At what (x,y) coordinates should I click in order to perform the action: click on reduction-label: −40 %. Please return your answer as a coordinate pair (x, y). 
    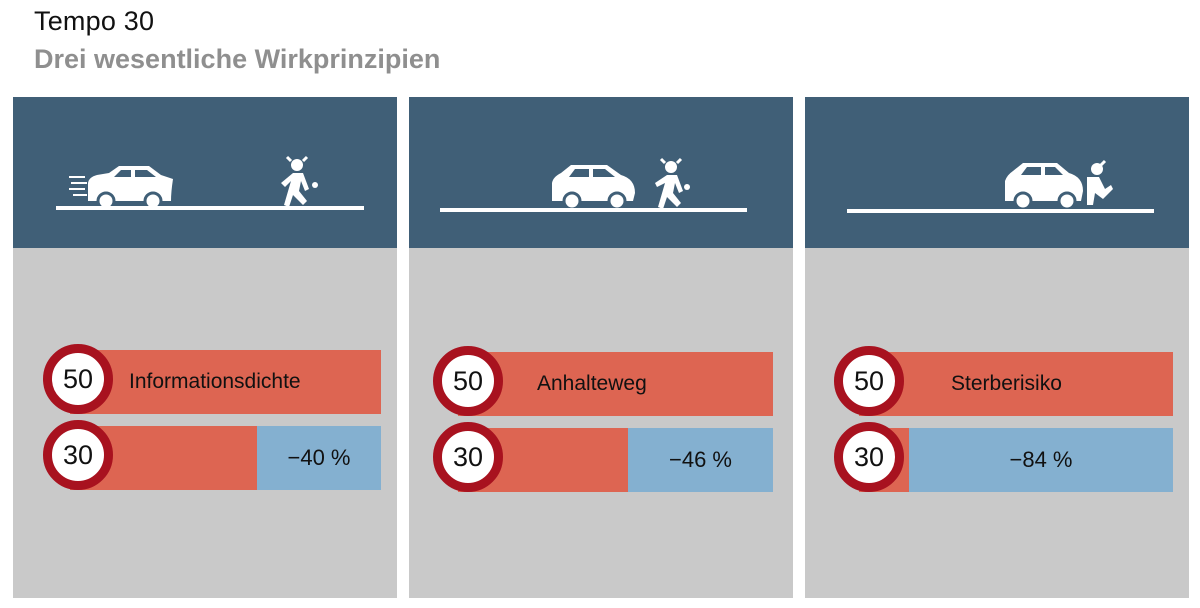
    Looking at the image, I should click on (319, 457).